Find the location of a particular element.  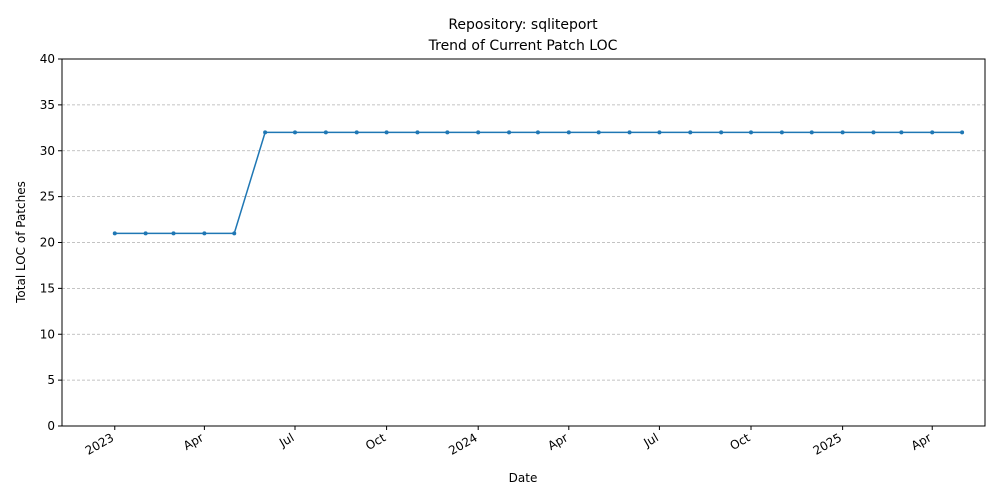

y-tick-label: 10 is located at coordinates (47, 334).